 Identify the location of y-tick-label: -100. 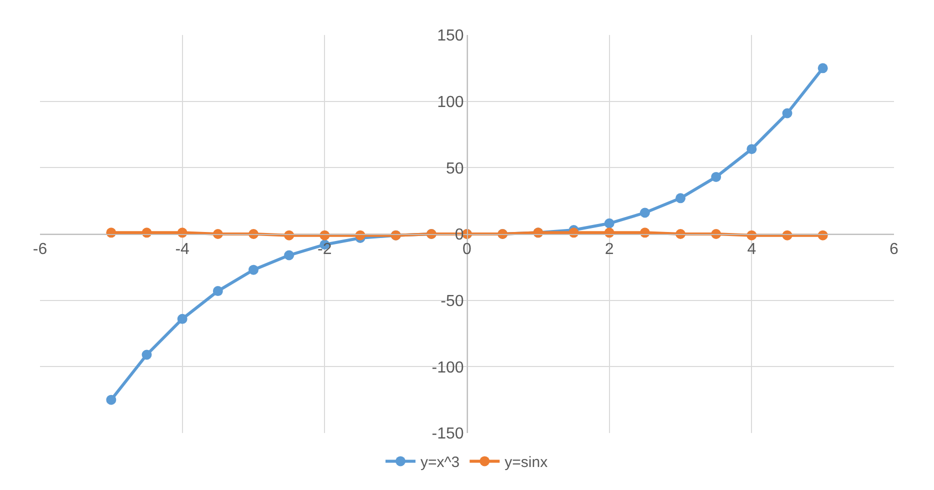
(448, 367).